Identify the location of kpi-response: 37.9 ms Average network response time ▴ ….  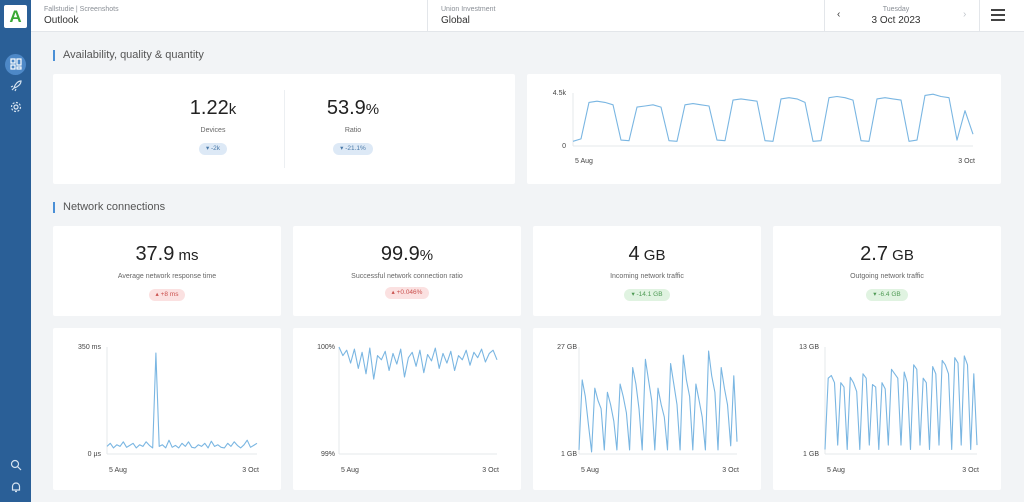
(167, 271).